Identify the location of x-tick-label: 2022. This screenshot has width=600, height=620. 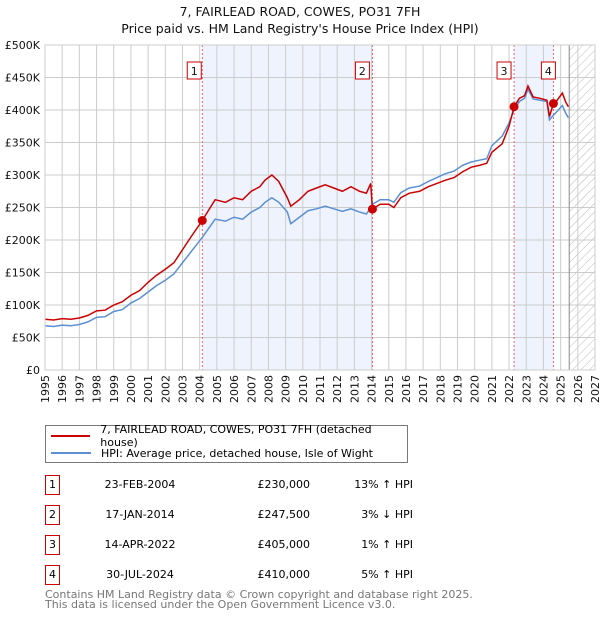
(509, 389).